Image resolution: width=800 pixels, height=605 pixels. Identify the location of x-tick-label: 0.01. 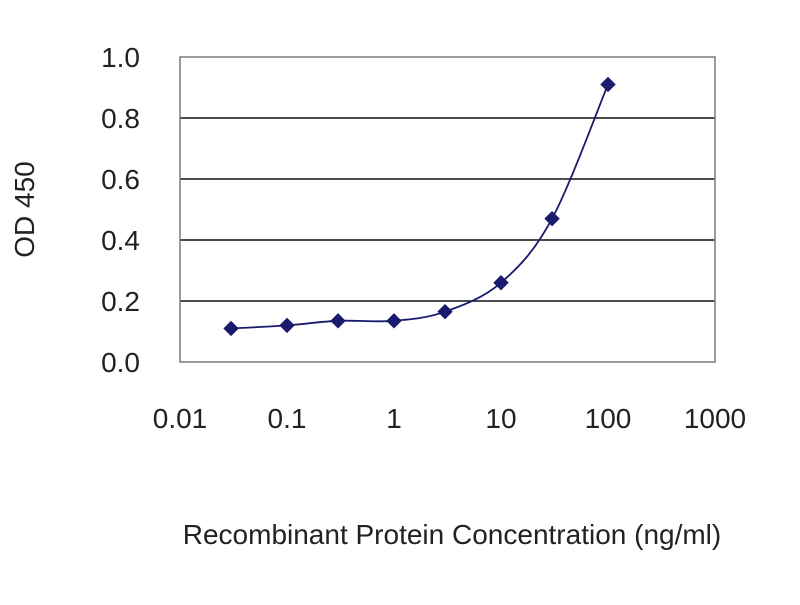
(180, 418).